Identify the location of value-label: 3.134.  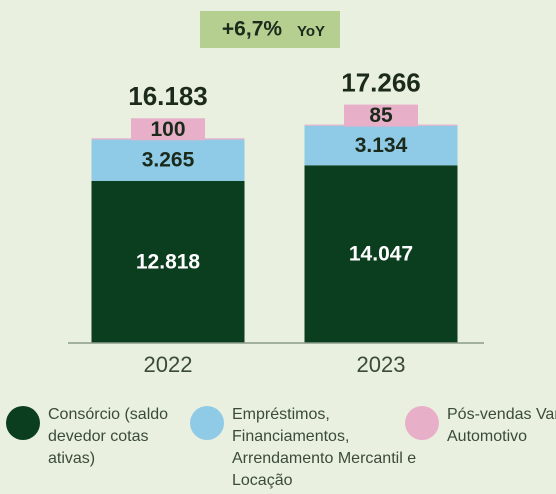
(381, 145).